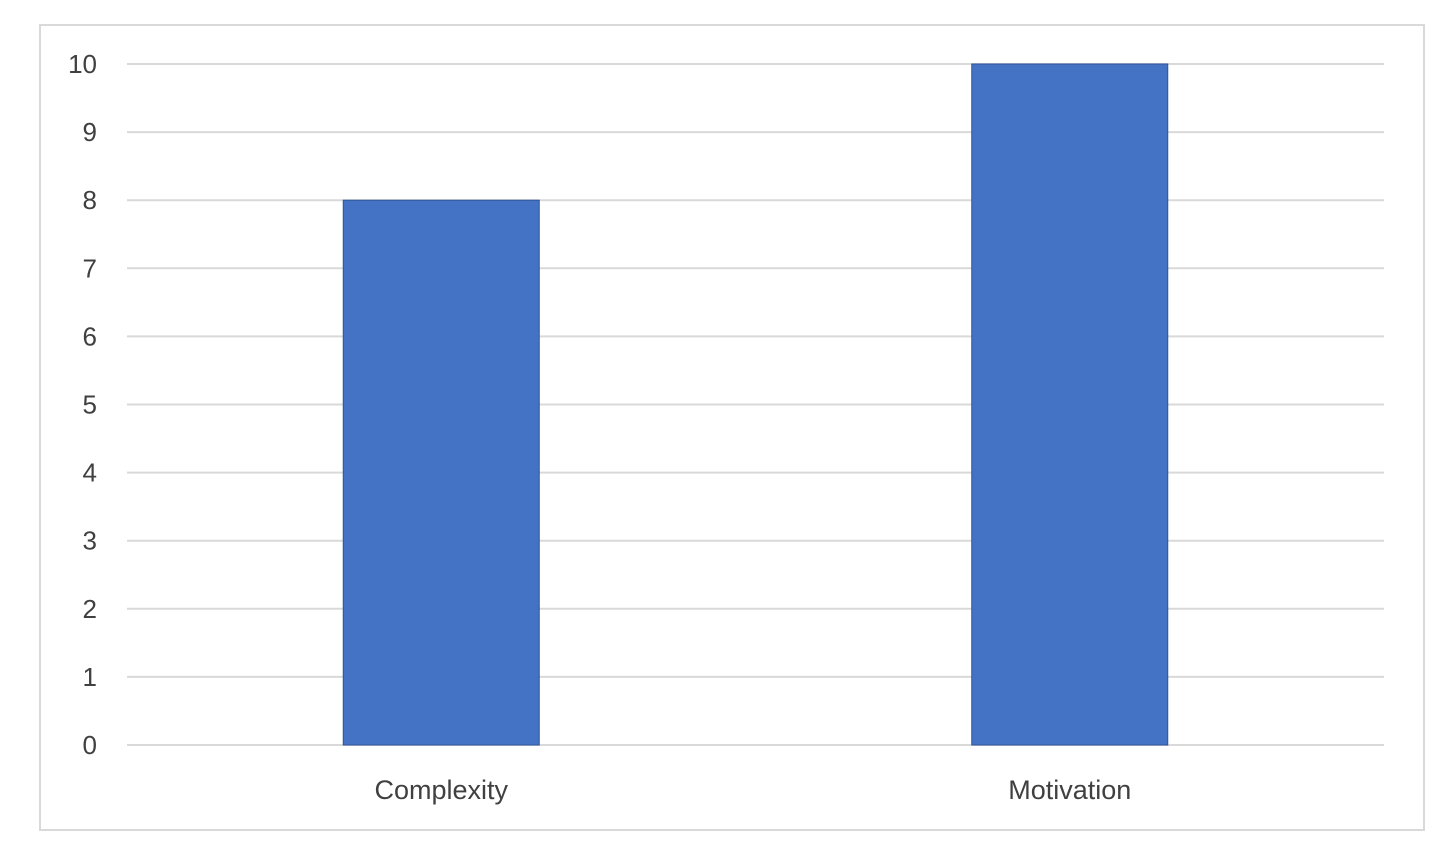 This screenshot has width=1456, height=862. What do you see at coordinates (441, 472) in the screenshot?
I see `bar-complexity` at bounding box center [441, 472].